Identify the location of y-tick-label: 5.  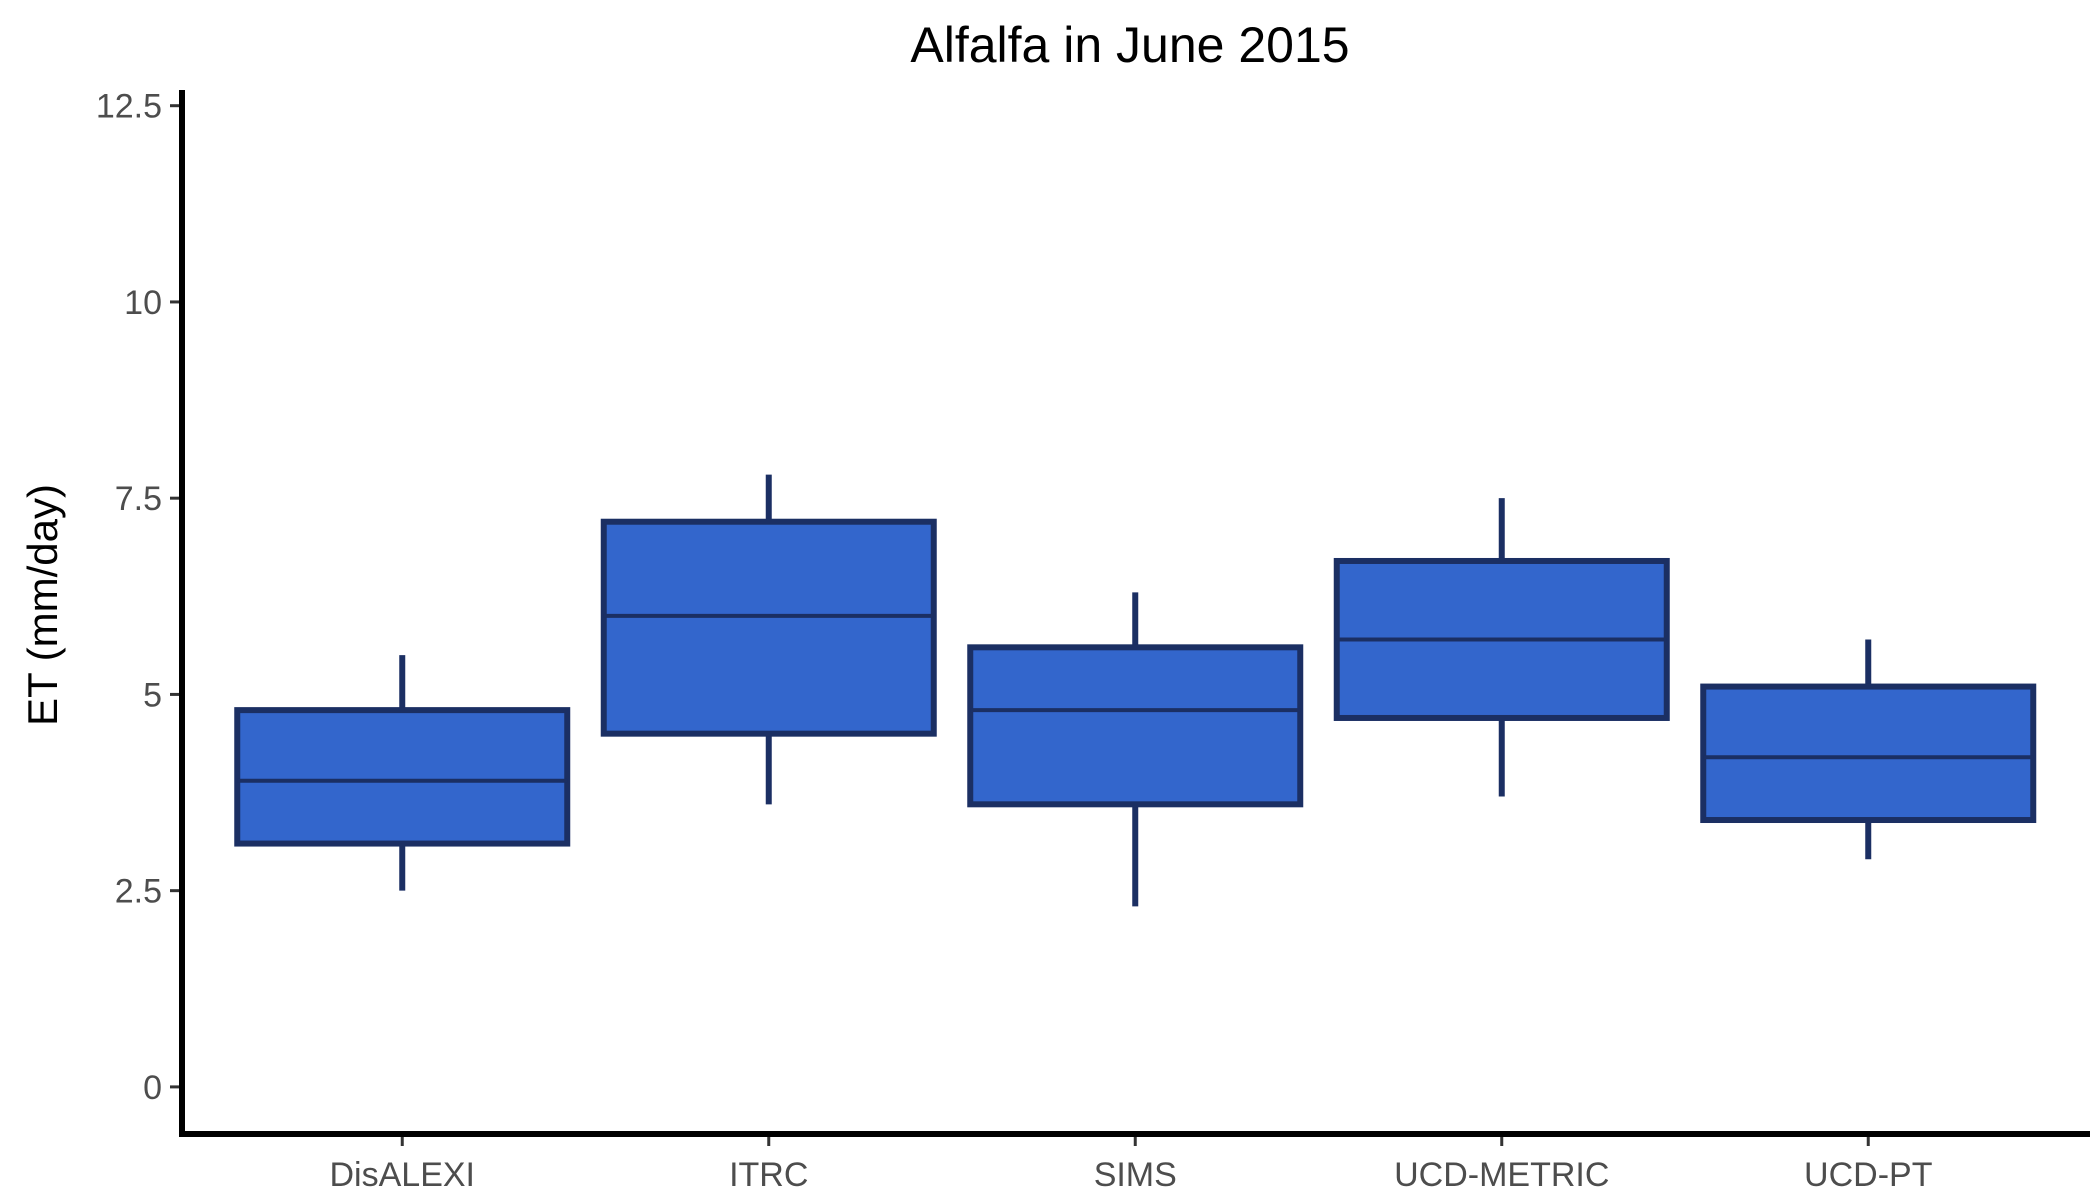
(152, 695).